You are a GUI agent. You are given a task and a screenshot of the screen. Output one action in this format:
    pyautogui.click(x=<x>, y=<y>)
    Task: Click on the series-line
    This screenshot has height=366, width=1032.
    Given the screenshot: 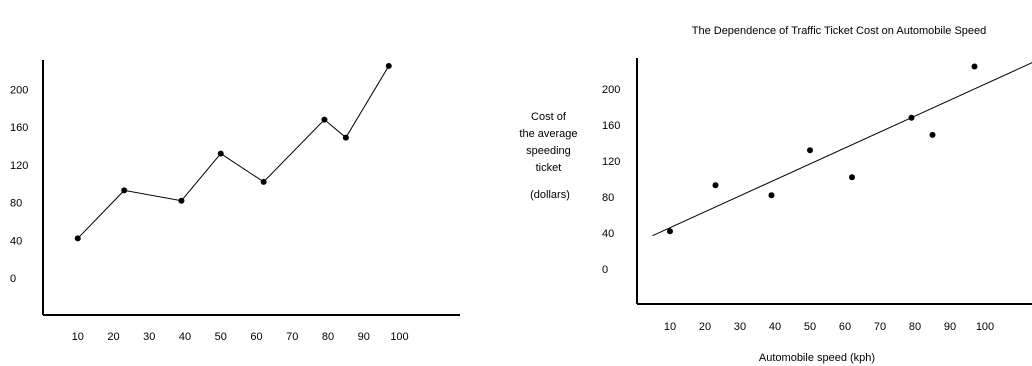 What is the action you would take?
    pyautogui.click(x=233, y=152)
    